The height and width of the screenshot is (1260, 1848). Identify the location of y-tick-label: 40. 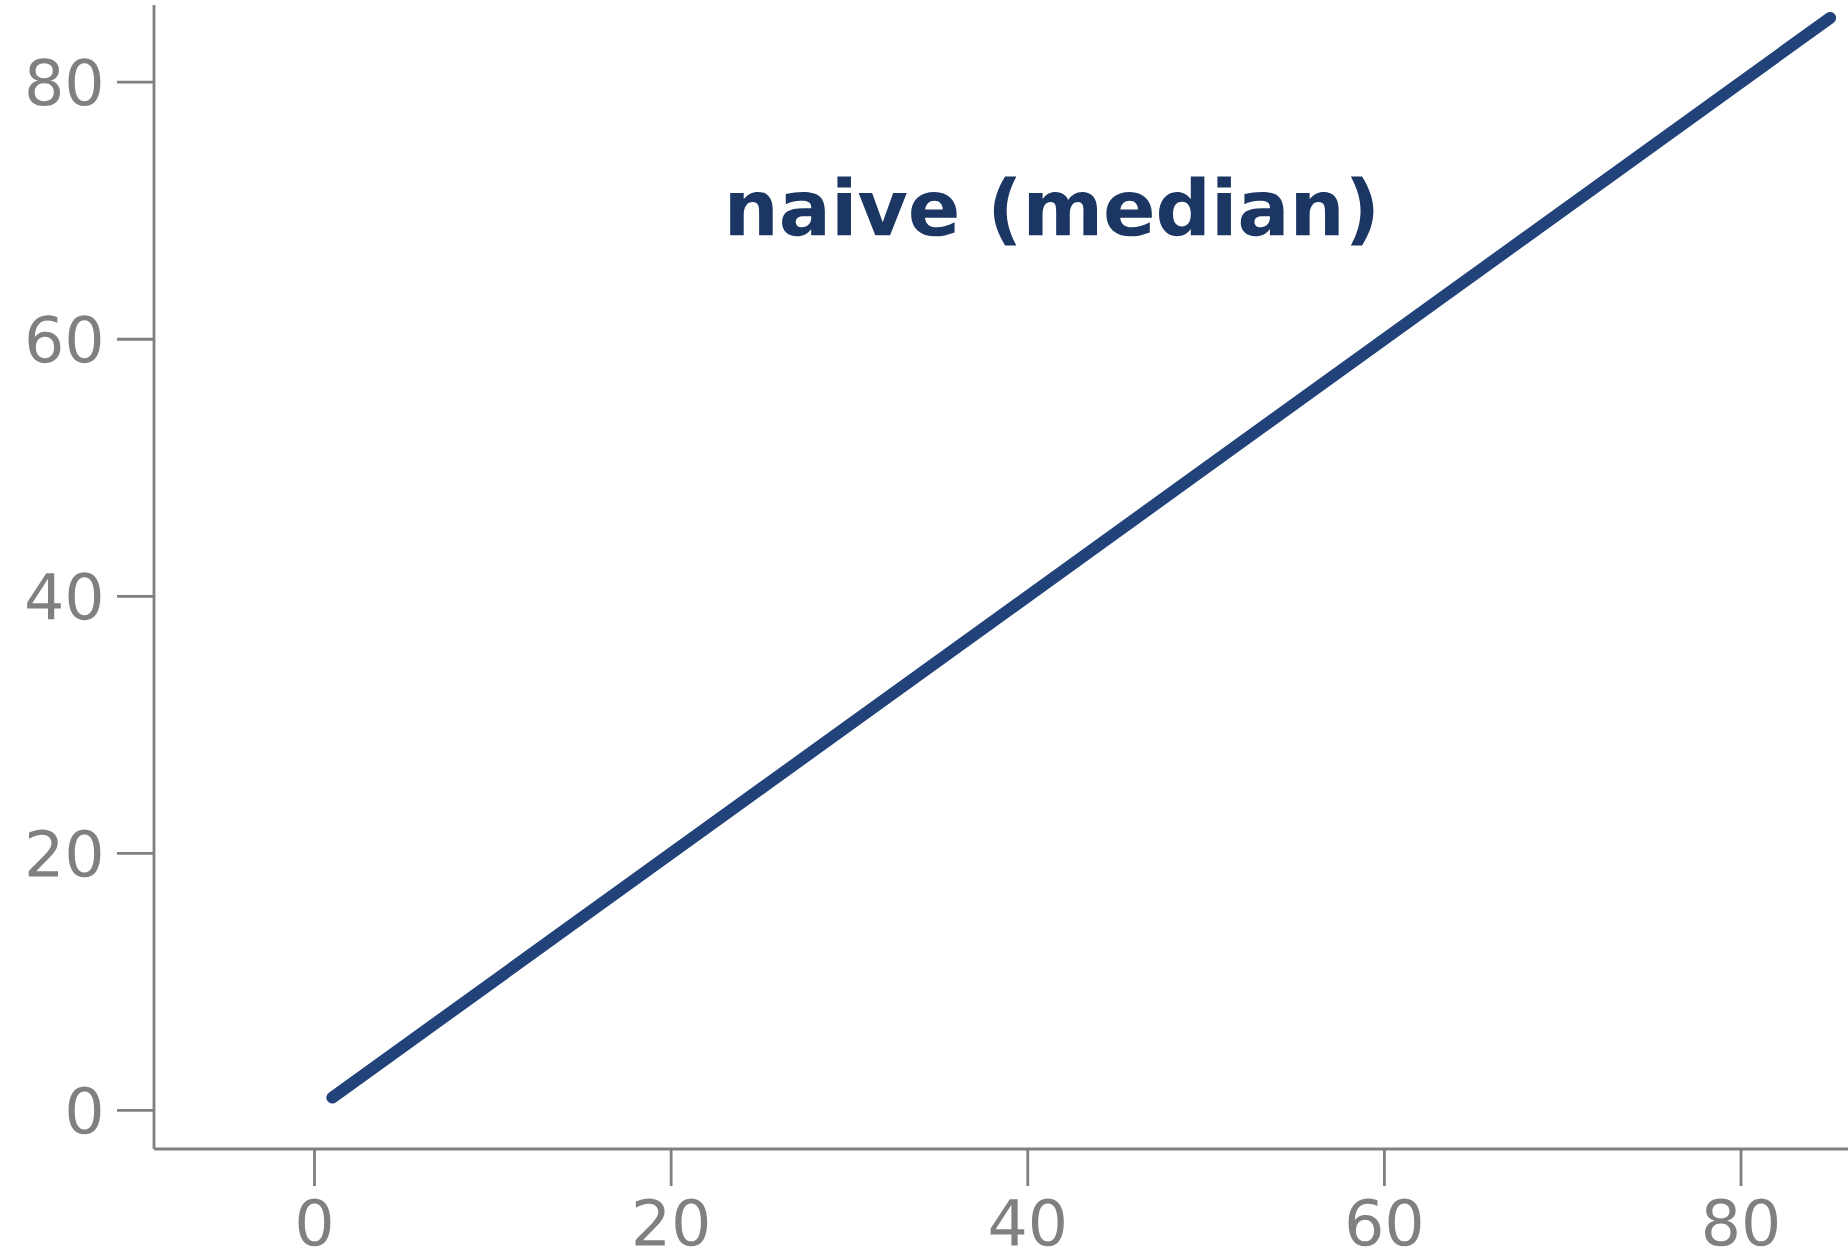
(64, 596).